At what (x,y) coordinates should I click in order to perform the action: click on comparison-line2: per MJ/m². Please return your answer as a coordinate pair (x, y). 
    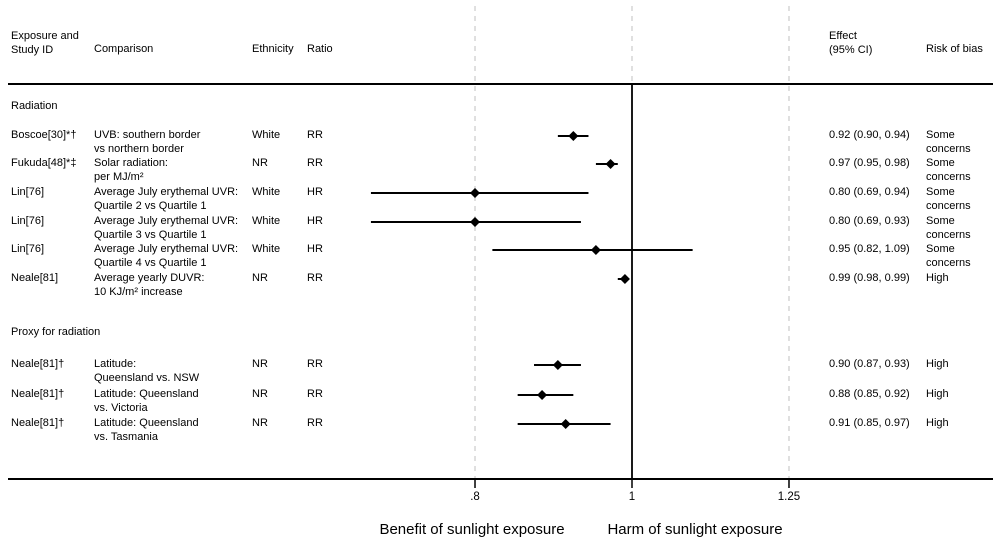
    Looking at the image, I should click on (119, 176).